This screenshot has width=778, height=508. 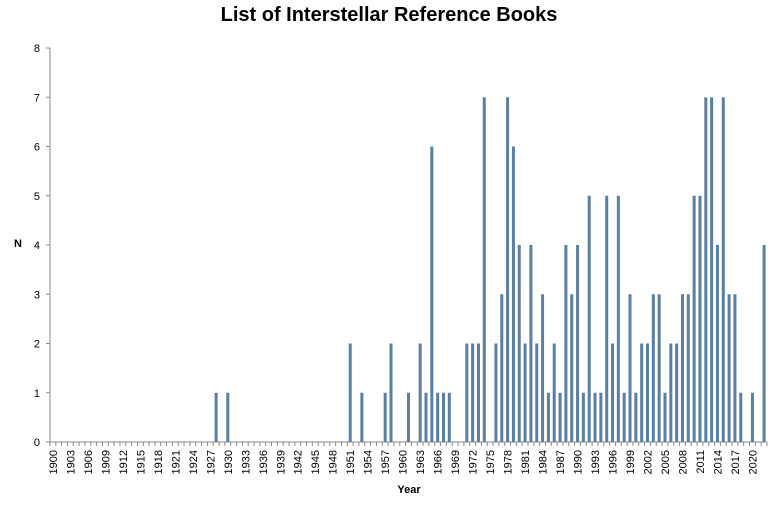 I want to click on x-tick-label: 1909, so click(x=106, y=462).